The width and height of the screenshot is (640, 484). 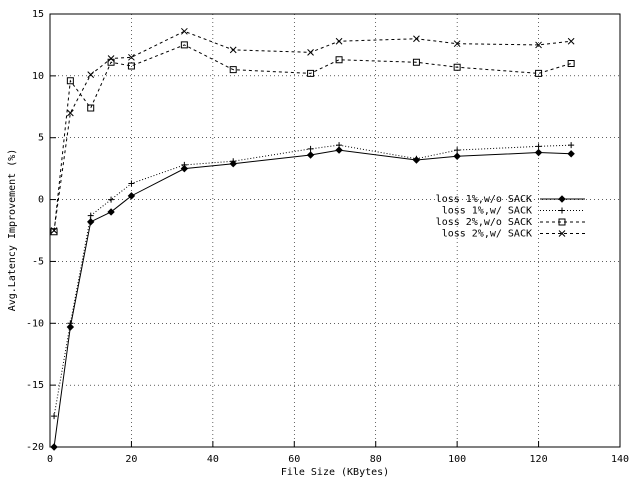 What do you see at coordinates (487, 234) in the screenshot?
I see `legend-label: loss 2%,w/ SACK` at bounding box center [487, 234].